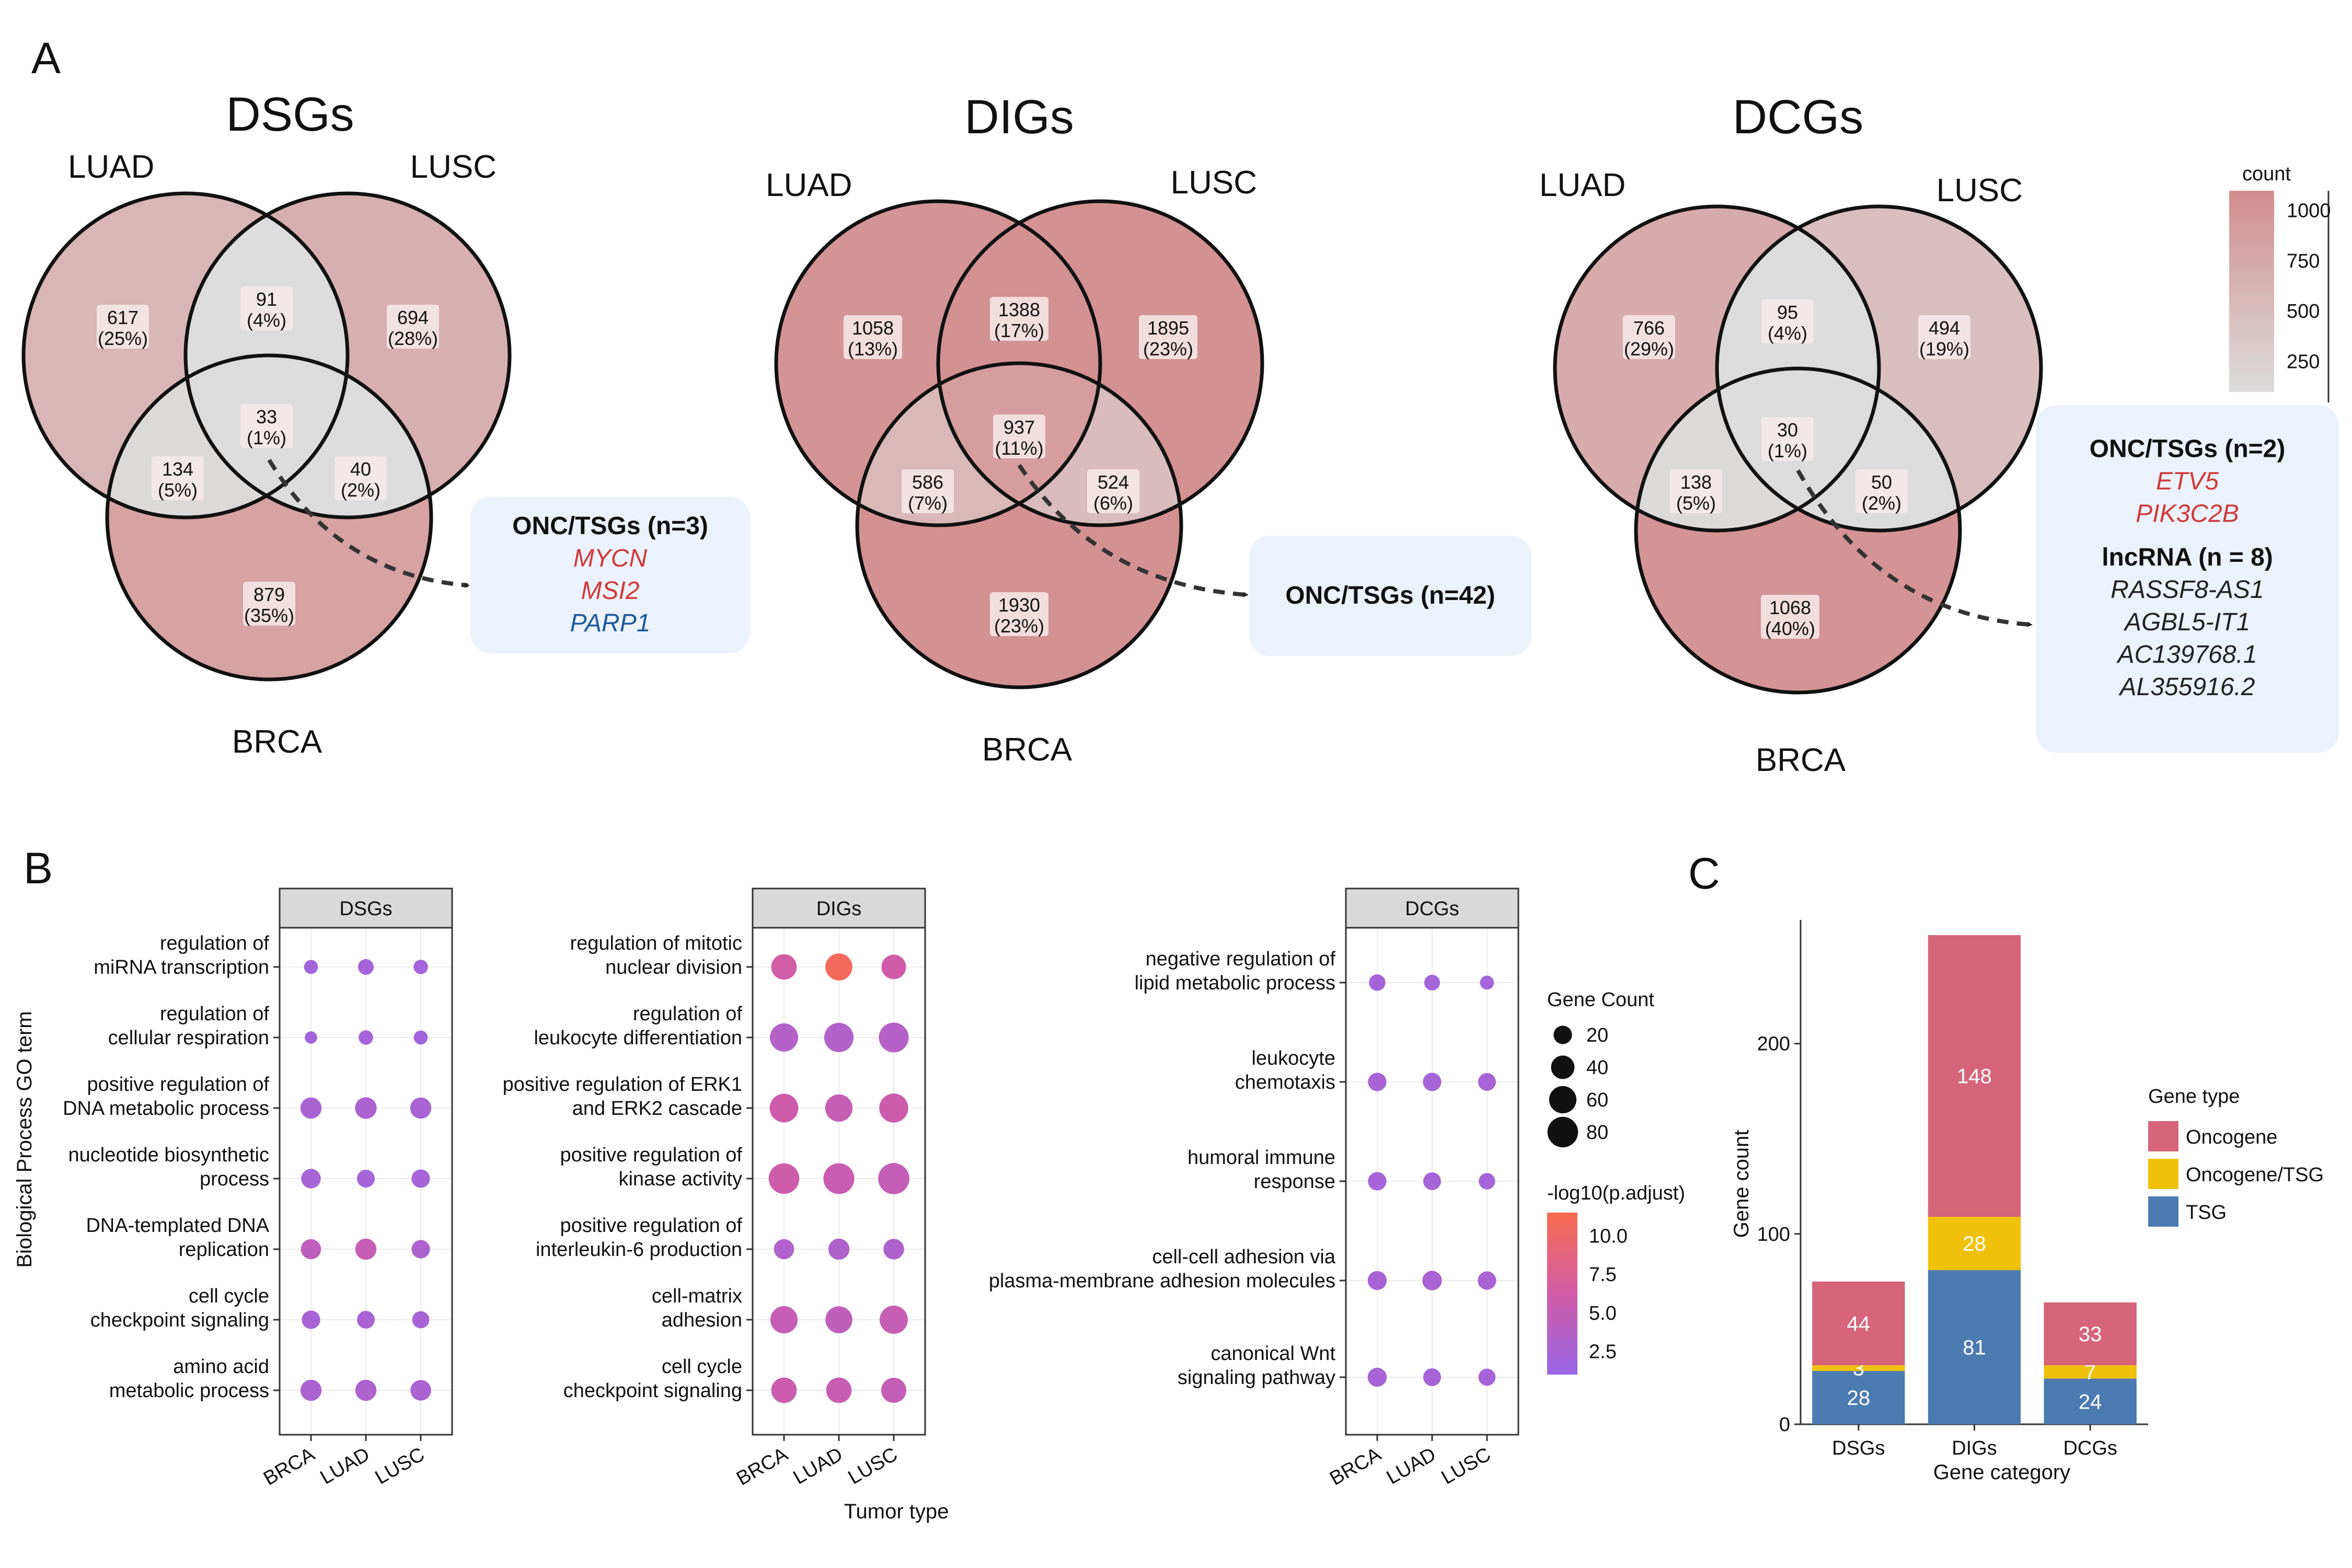 The width and height of the screenshot is (2352, 1568). Describe the element at coordinates (177, 1226) in the screenshot. I see `go-term-label: DNA-templated DNA` at that location.